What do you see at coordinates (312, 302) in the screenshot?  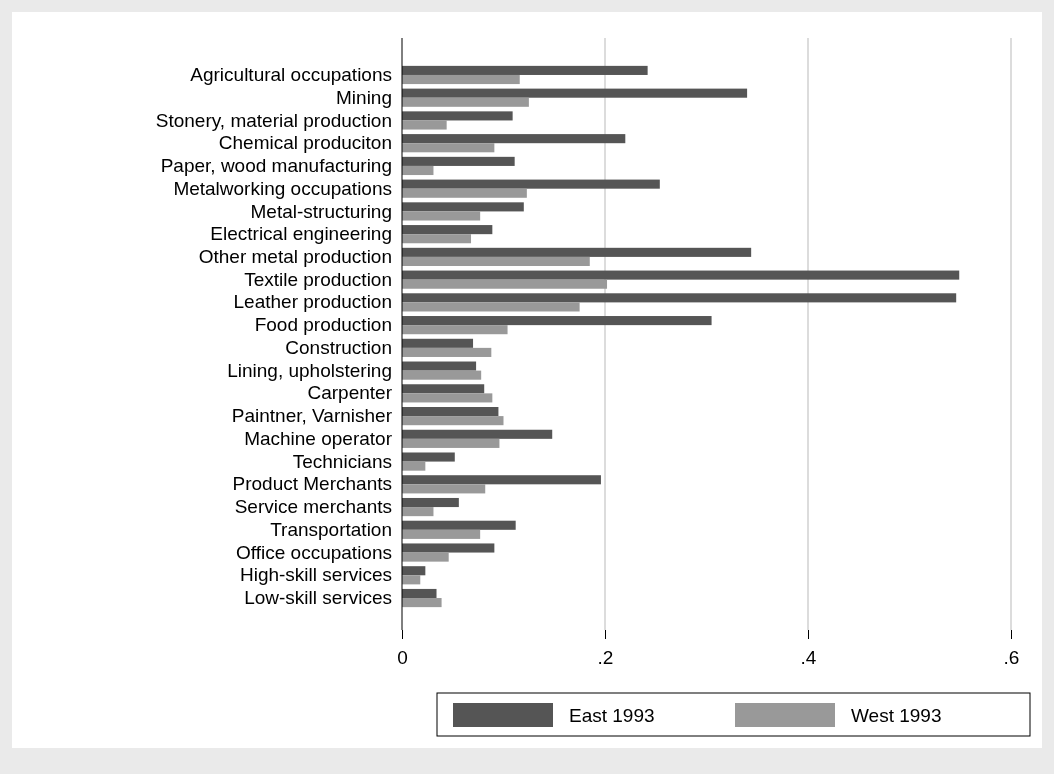 I see `y-tick-label: Leather production` at bounding box center [312, 302].